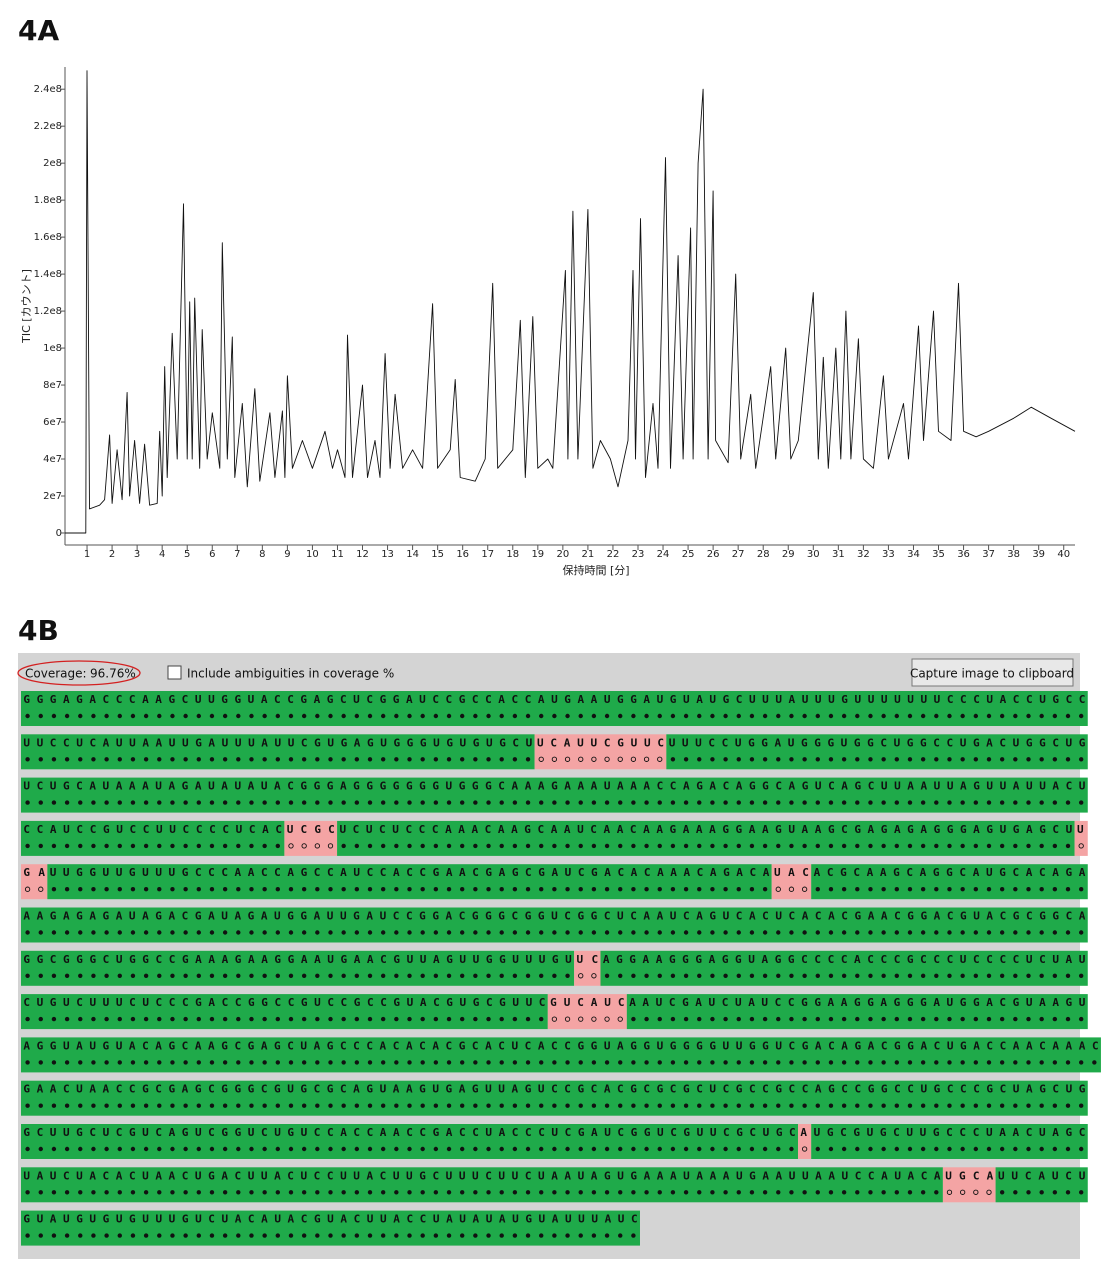 The image size is (1103, 1280). What do you see at coordinates (913, 554) in the screenshot?
I see `x-tick-label: 34` at bounding box center [913, 554].